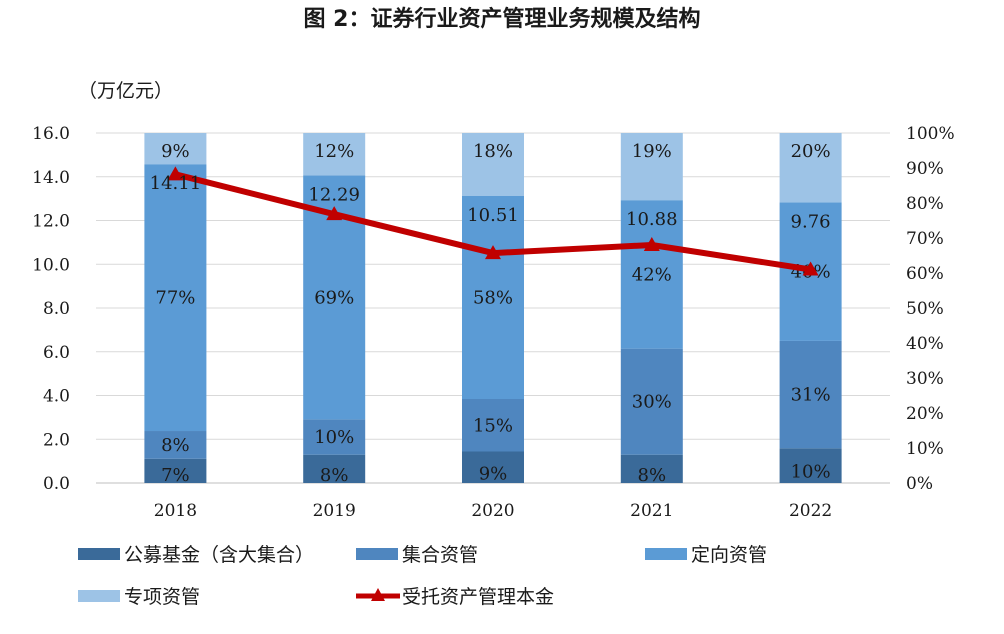 The width and height of the screenshot is (1004, 634). What do you see at coordinates (51, 265) in the screenshot?
I see `left-axis-tick-label: 10.0` at bounding box center [51, 265].